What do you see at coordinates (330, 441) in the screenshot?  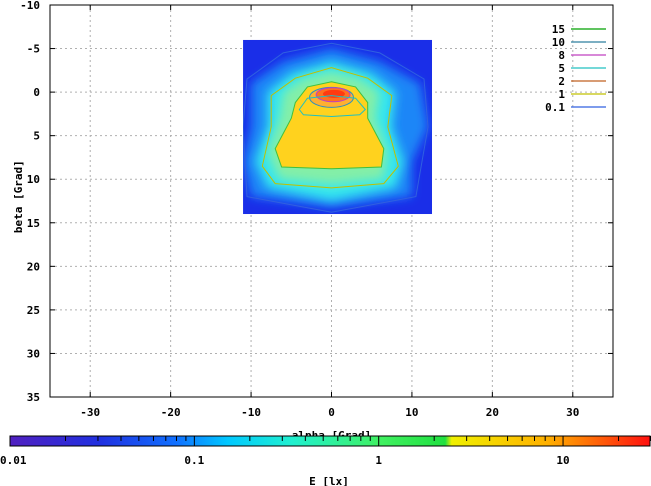 I see `colorbar-gradient` at bounding box center [330, 441].